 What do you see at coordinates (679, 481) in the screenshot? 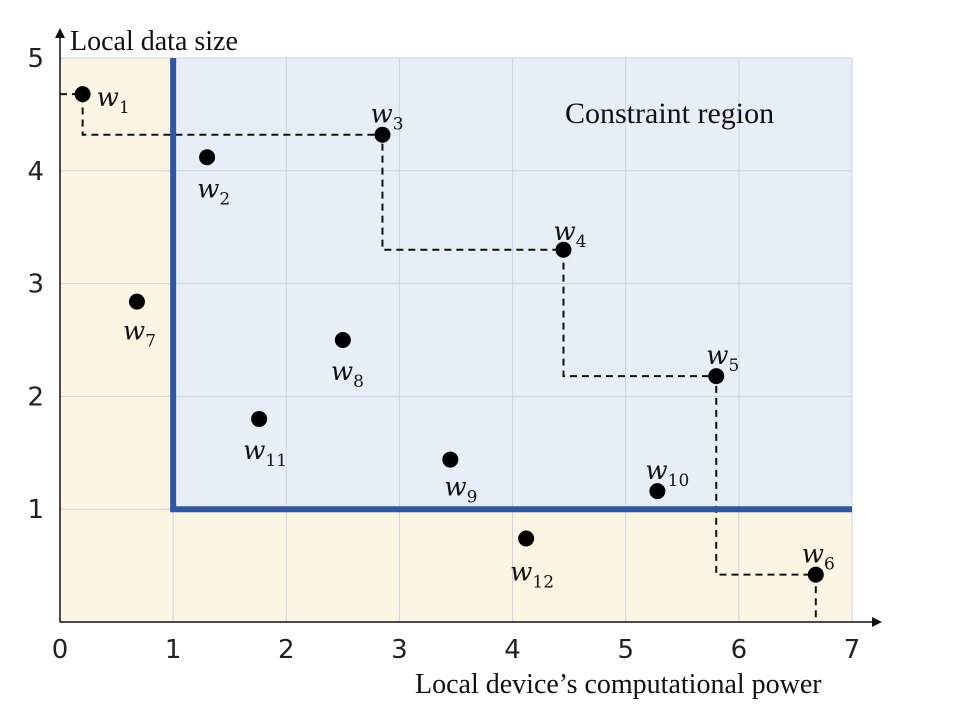
I see `point-label-subscript: 10` at bounding box center [679, 481].